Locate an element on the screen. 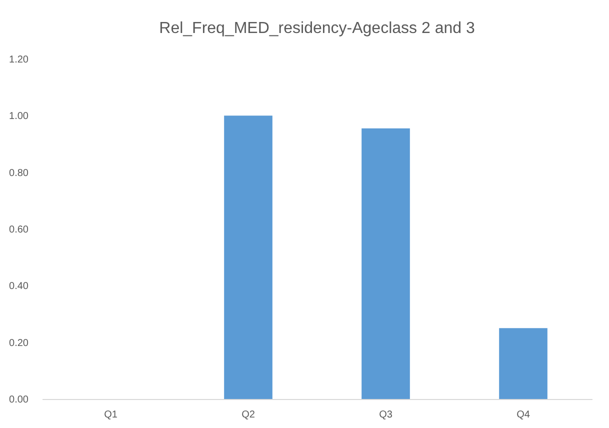 Image resolution: width=609 pixels, height=428 pixels. y-tick-label: 0.60 is located at coordinates (19, 230).